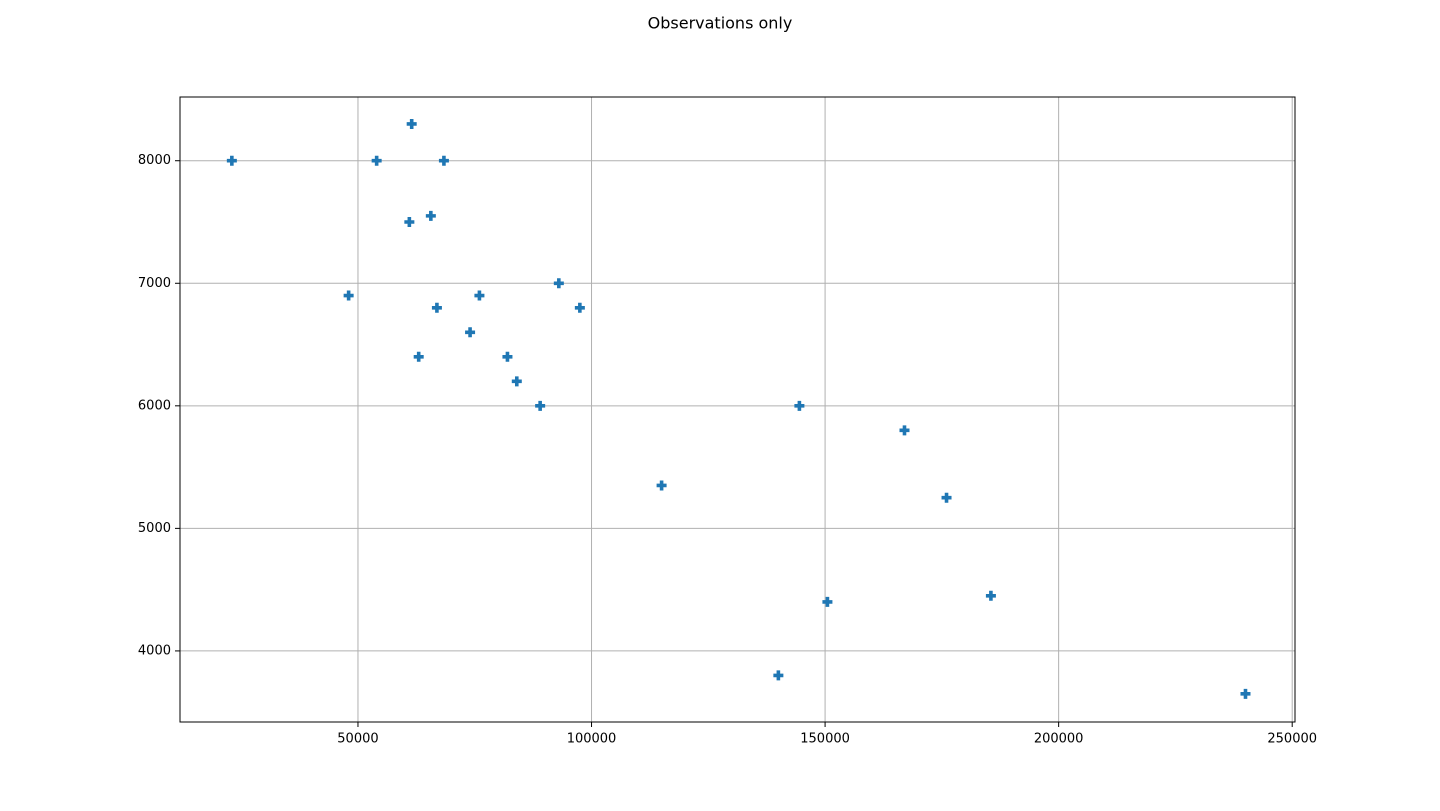 This screenshot has width=1440, height=811. I want to click on chart-title: Observations only, so click(720, 23).